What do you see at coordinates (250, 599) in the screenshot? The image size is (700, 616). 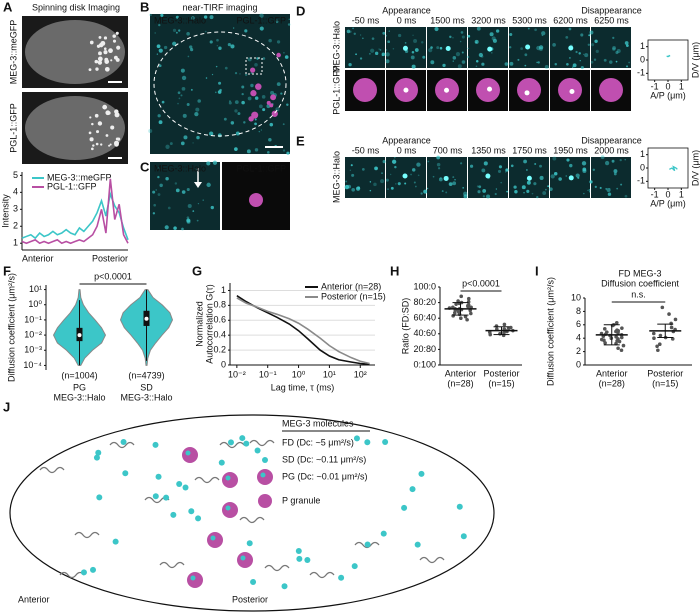 I see `region-label: Posterior` at bounding box center [250, 599].